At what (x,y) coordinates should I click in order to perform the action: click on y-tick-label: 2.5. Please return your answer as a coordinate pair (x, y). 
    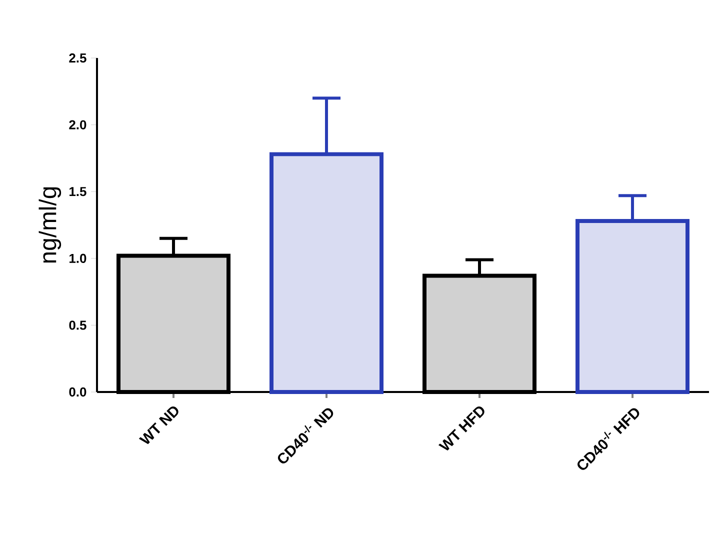
    Looking at the image, I should click on (77, 58).